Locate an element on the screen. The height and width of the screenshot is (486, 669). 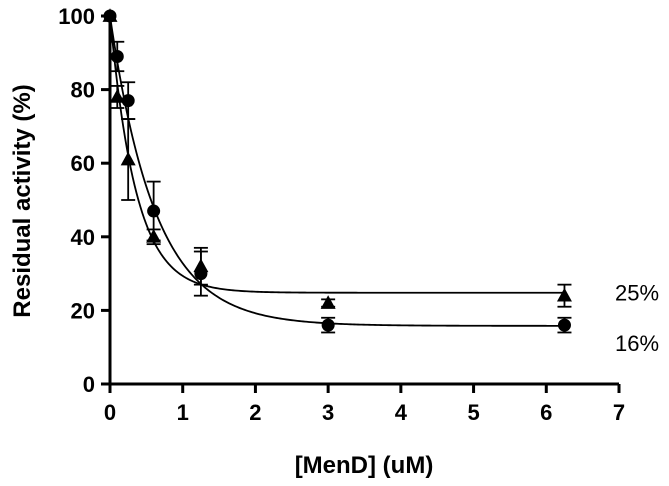
y-tick-label: 60 is located at coordinates (83, 163).